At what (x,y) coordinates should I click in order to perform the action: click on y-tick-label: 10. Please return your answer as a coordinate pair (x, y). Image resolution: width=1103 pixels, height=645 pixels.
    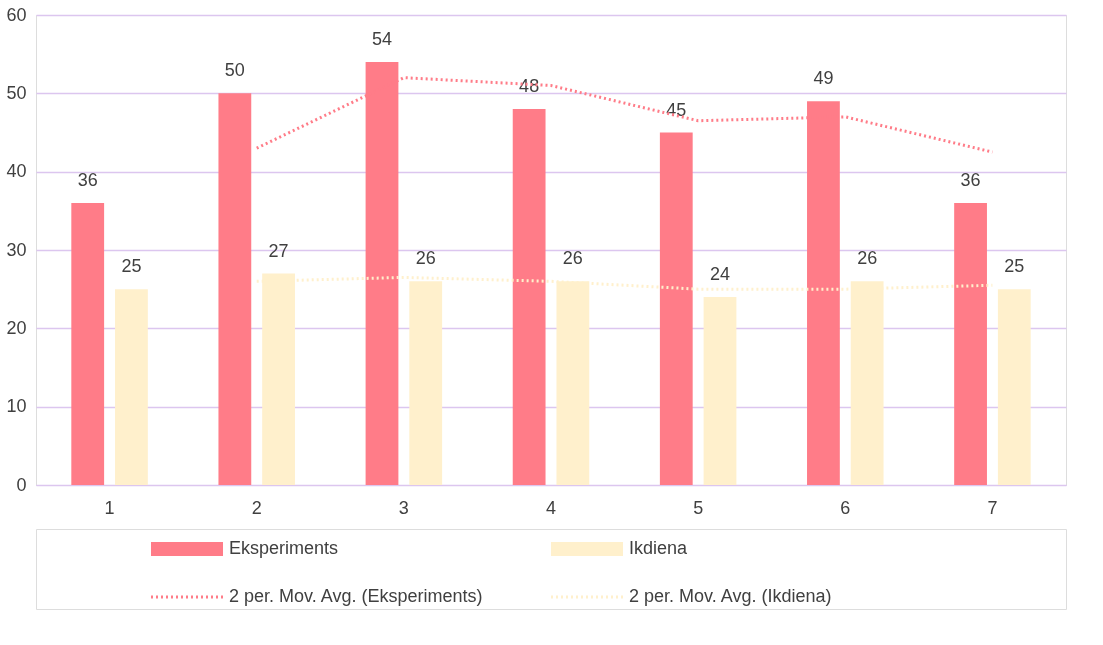
    Looking at the image, I should click on (16, 406).